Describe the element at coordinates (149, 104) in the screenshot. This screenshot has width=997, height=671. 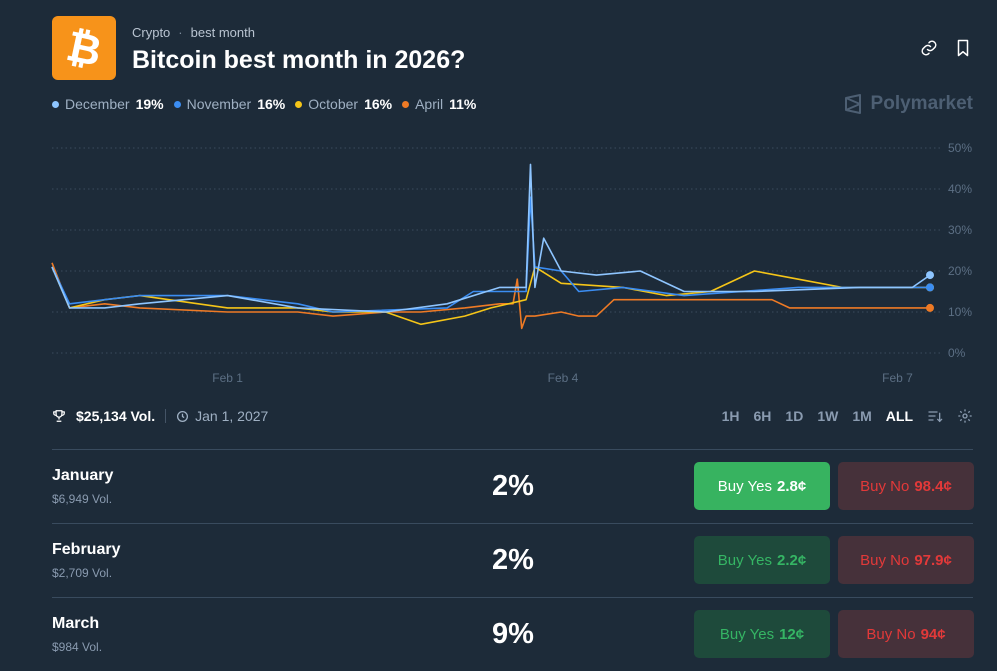
I see `legend-pct: 19%` at that location.